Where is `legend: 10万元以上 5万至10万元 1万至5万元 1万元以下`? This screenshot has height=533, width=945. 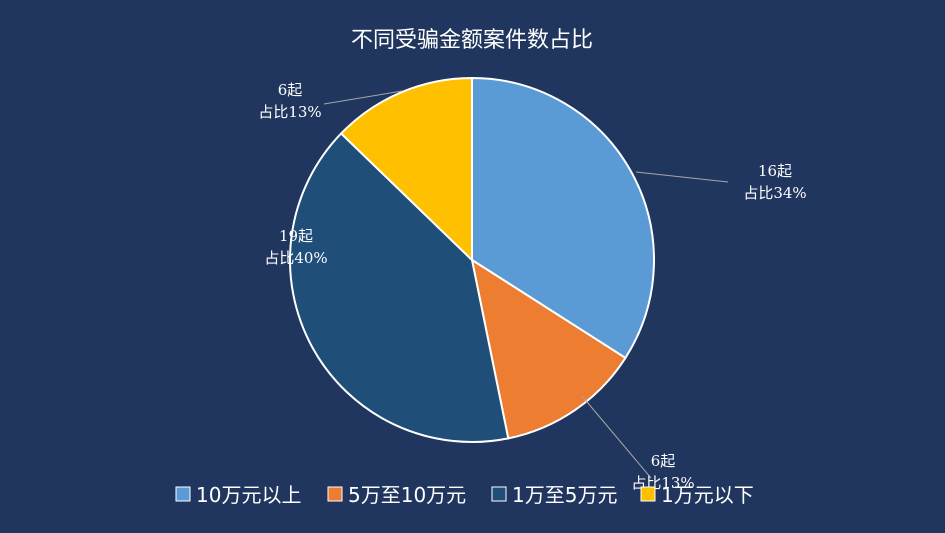
legend: 10万元以上 5万至10万元 1万至5万元 1万元以下 is located at coordinates (464, 495).